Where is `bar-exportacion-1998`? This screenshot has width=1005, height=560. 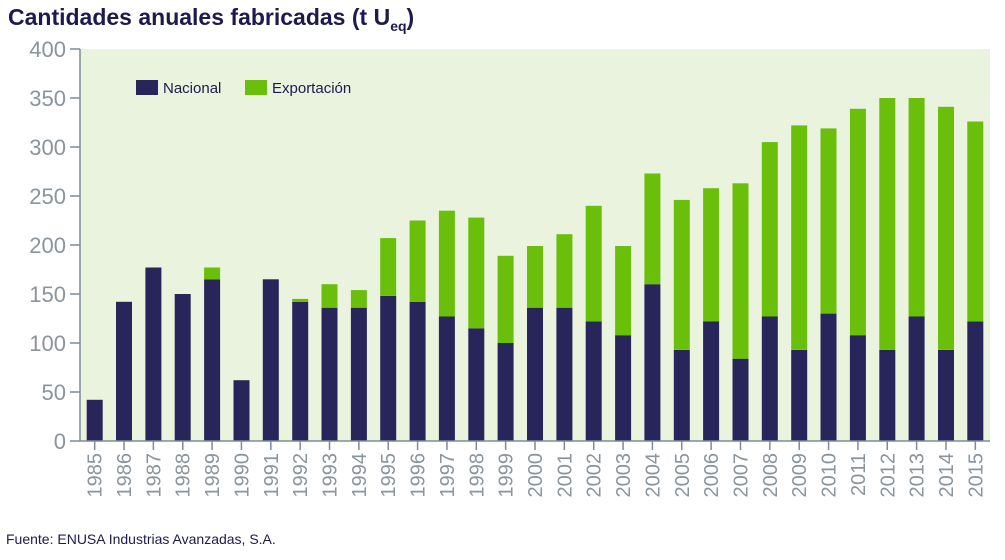 bar-exportacion-1998 is located at coordinates (476, 273).